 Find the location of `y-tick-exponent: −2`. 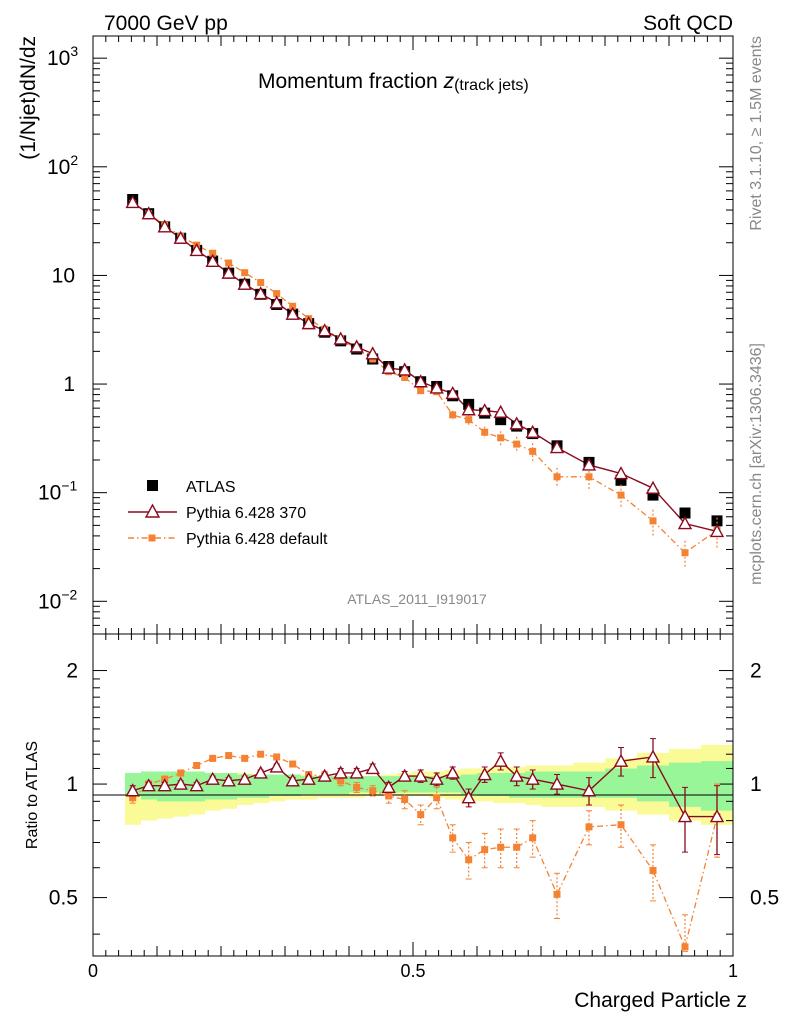

y-tick-exponent: −2 is located at coordinates (69, 594).